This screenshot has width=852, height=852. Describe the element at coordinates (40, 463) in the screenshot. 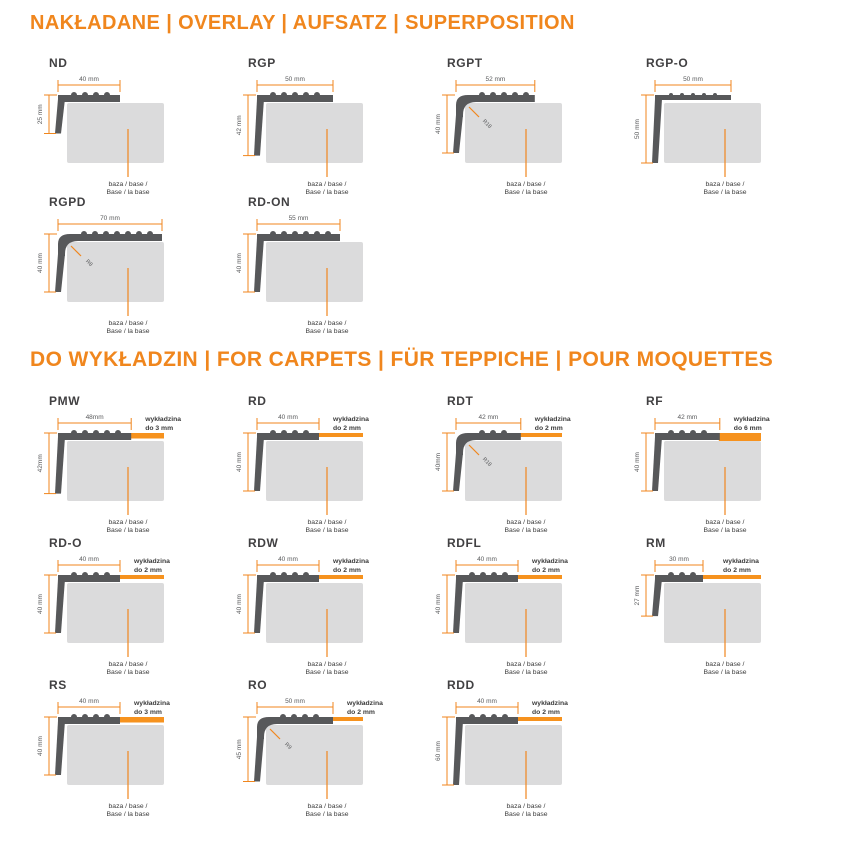

I see `height-dimension-label: 42mm` at that location.